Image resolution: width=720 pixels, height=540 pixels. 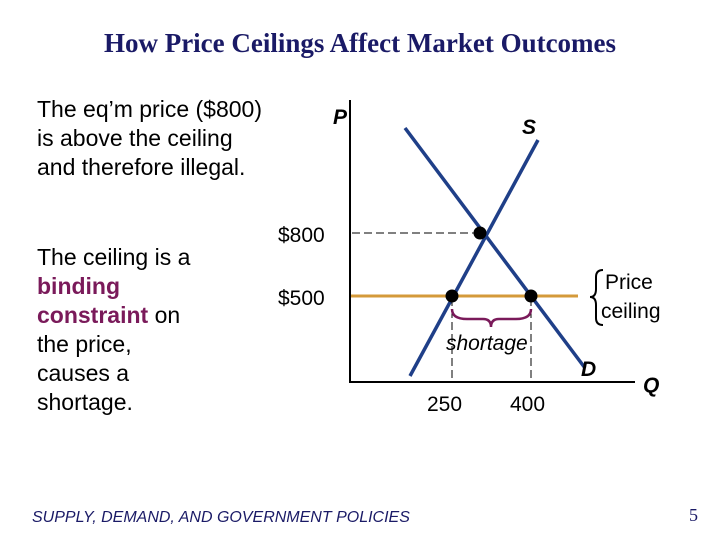 I want to click on eq-price-label: $800, so click(x=301, y=235).